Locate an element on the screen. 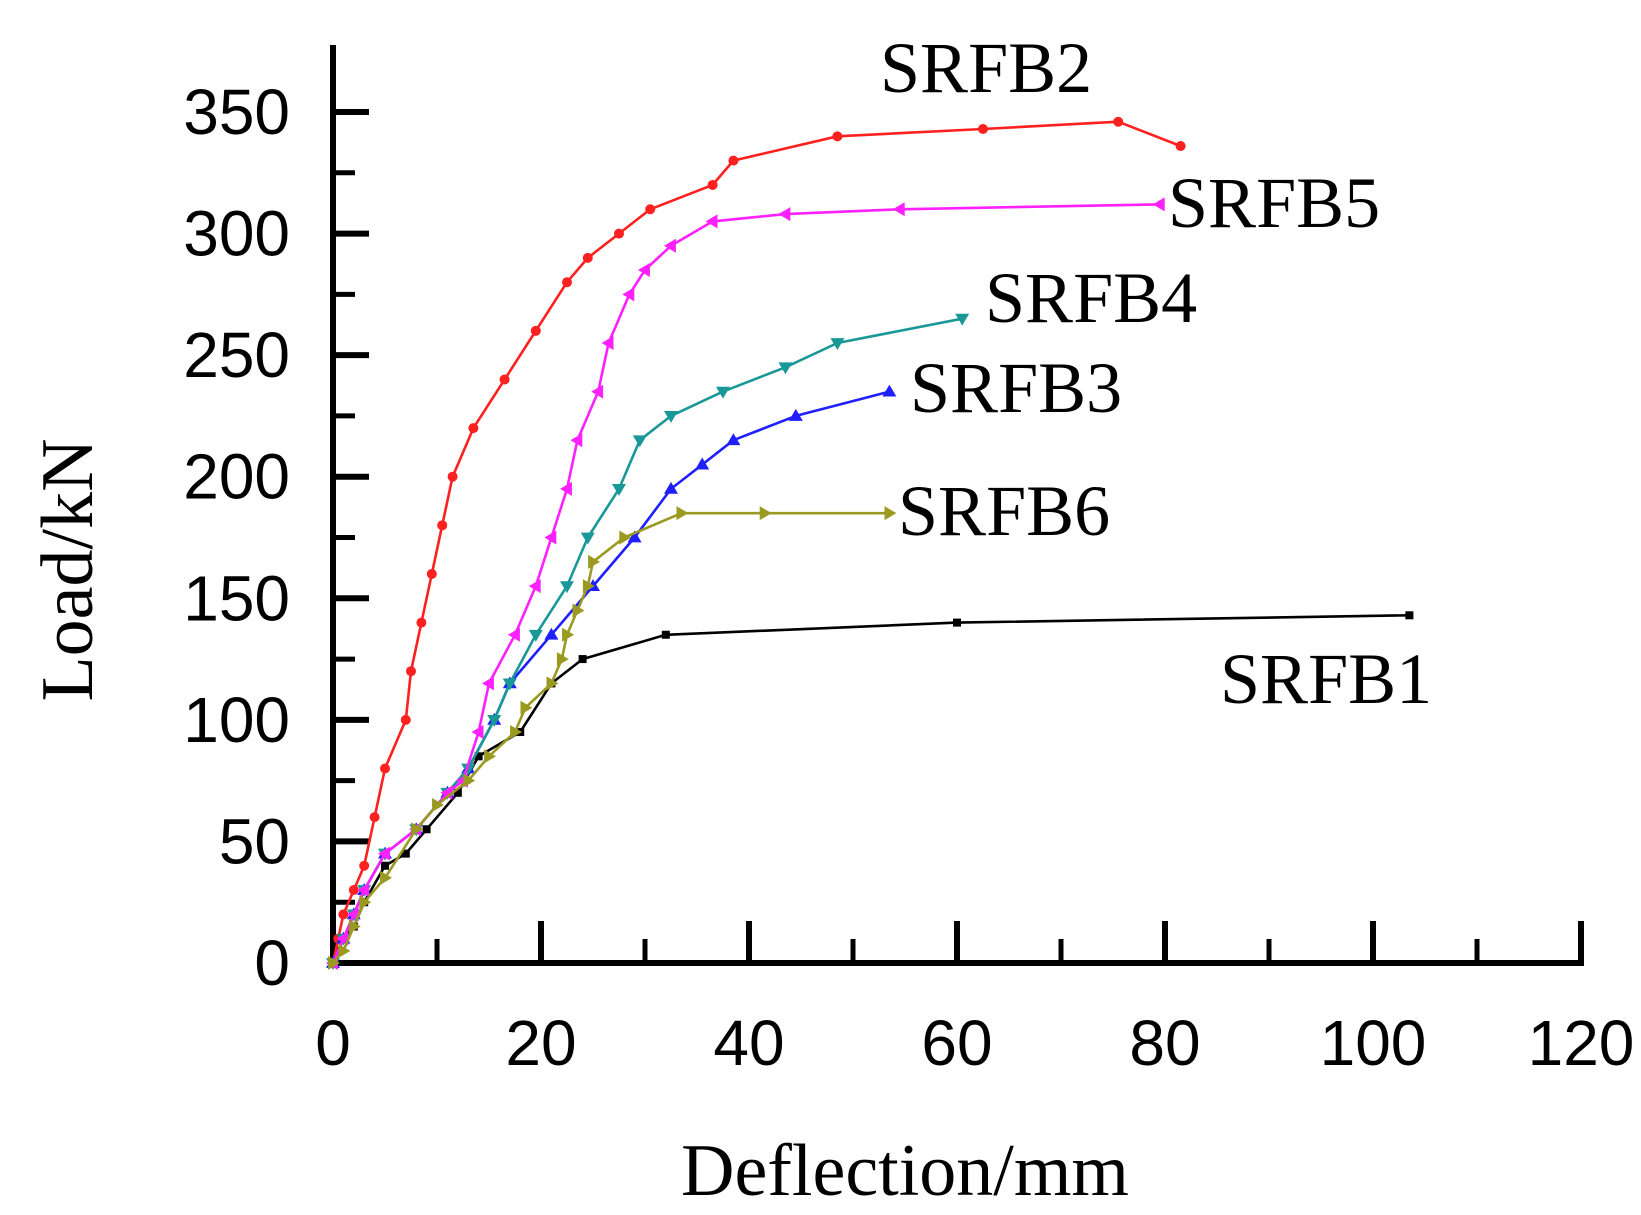 The height and width of the screenshot is (1215, 1641). series-label-srfb2: SRFB2 is located at coordinates (986, 68).